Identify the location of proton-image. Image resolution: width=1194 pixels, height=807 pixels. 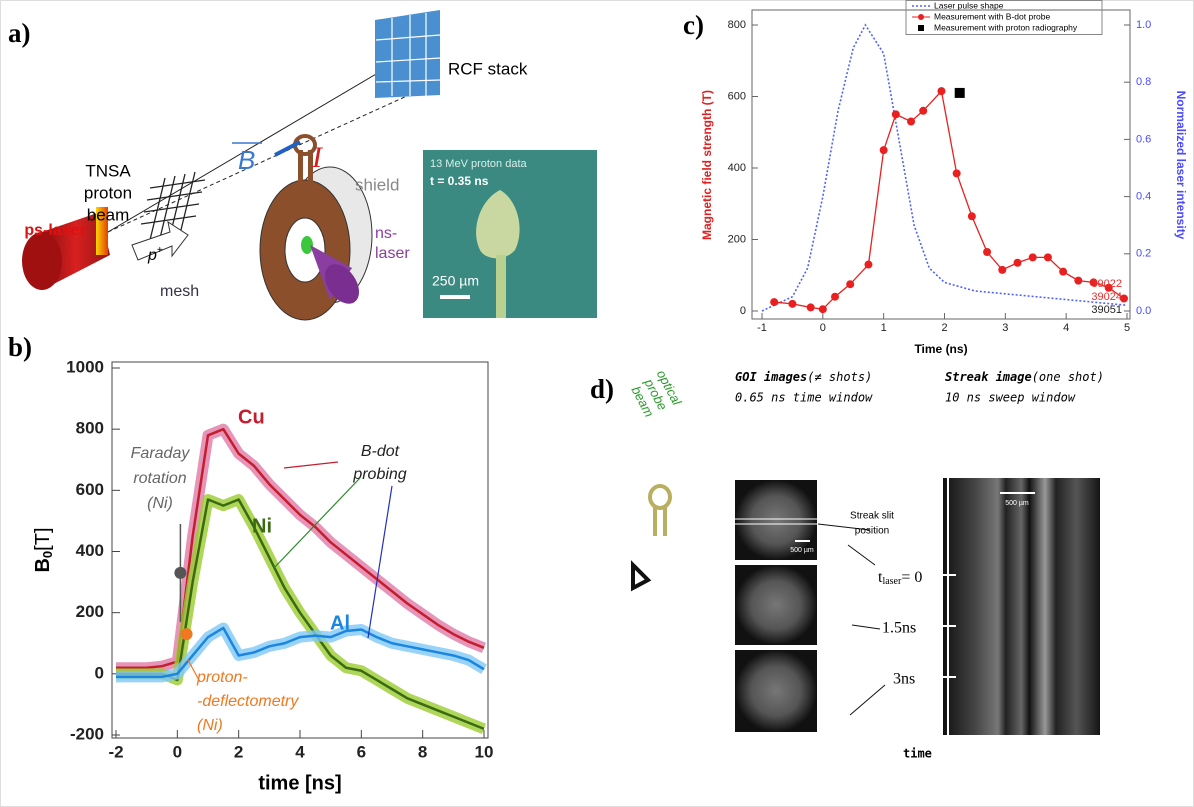
(510, 234).